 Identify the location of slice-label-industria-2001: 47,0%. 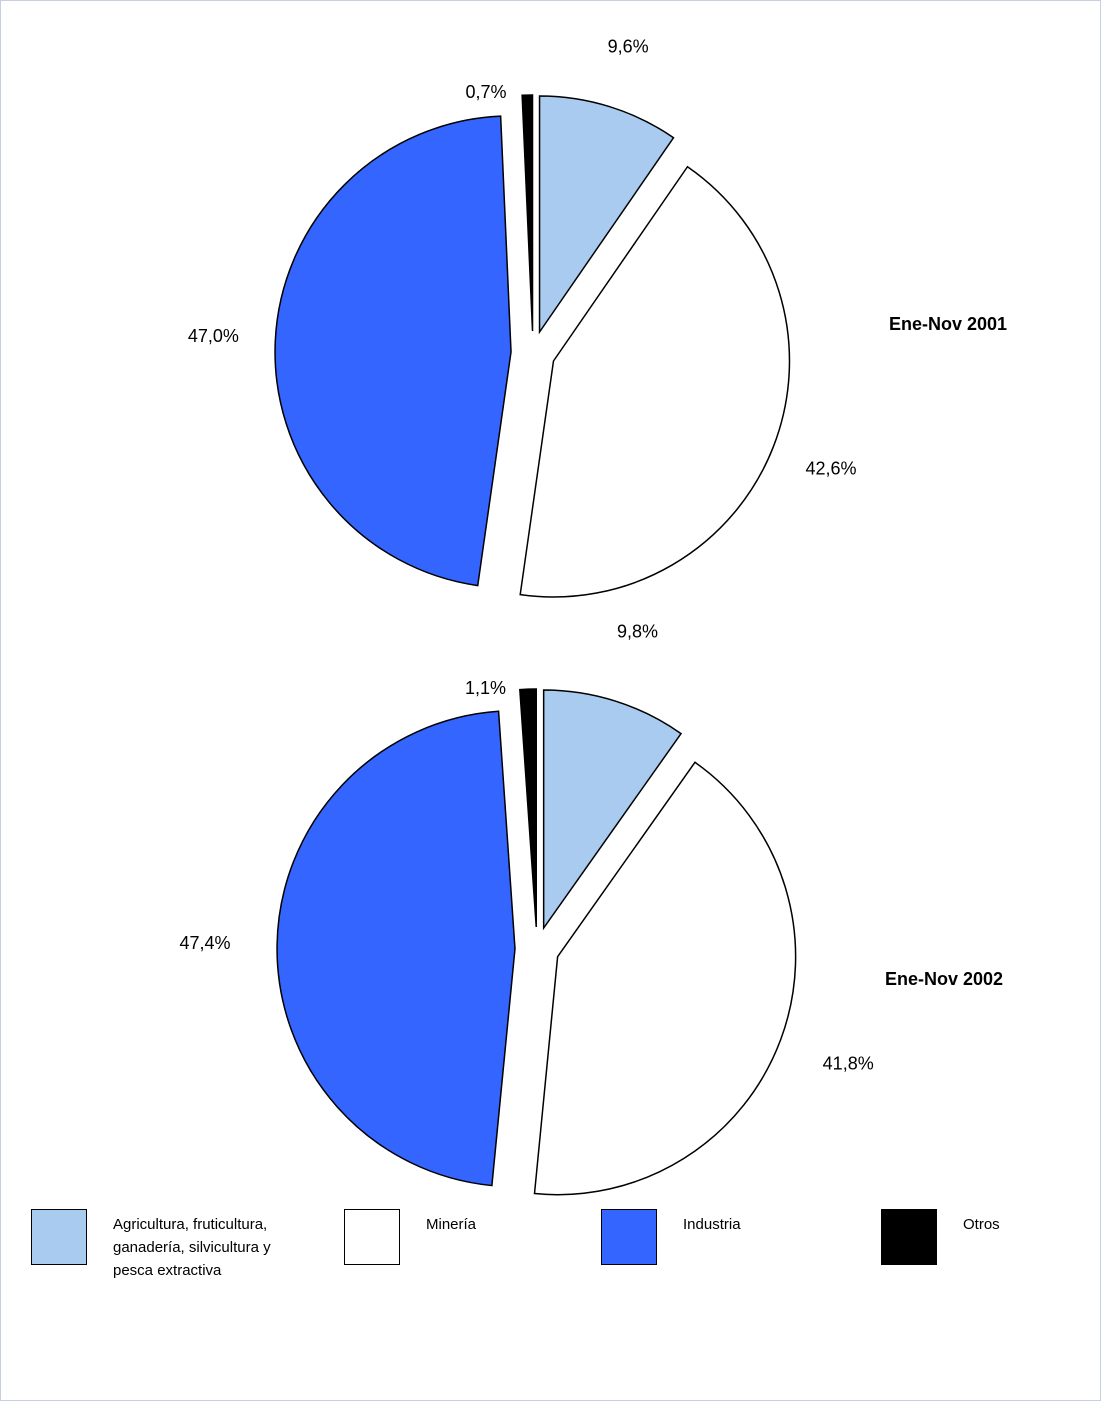
(213, 336).